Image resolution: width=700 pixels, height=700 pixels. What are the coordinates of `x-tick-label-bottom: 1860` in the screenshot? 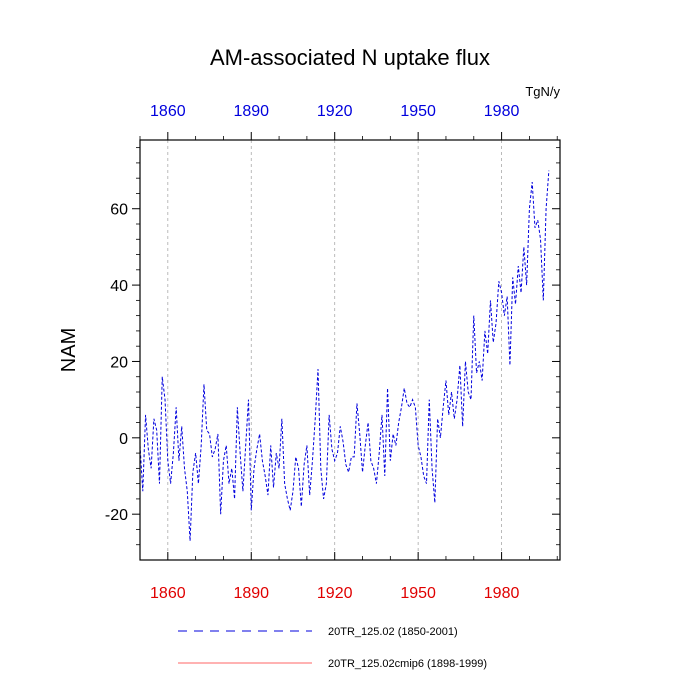 It's located at (168, 593).